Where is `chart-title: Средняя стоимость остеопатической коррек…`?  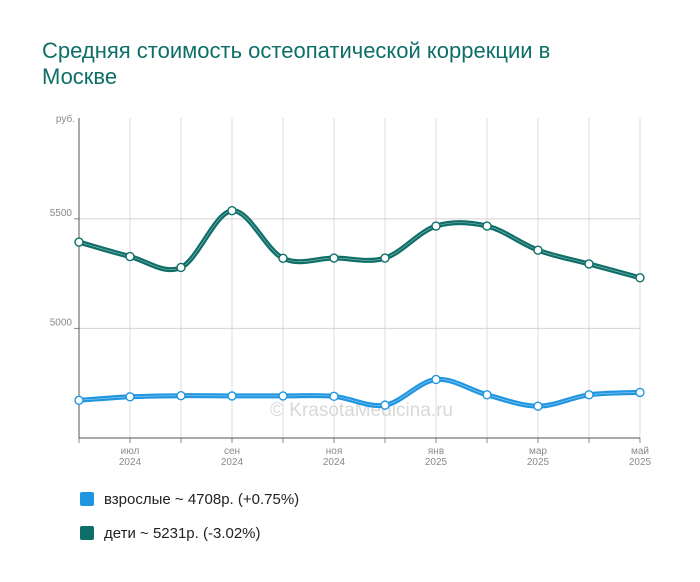
chart-title: Средняя стоимость остеопатической коррек… is located at coordinates (296, 63).